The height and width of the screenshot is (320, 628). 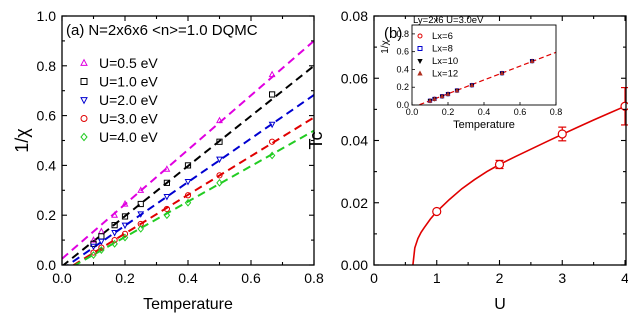 I want to click on y-tick-label: 0.0, so click(x=47, y=265).